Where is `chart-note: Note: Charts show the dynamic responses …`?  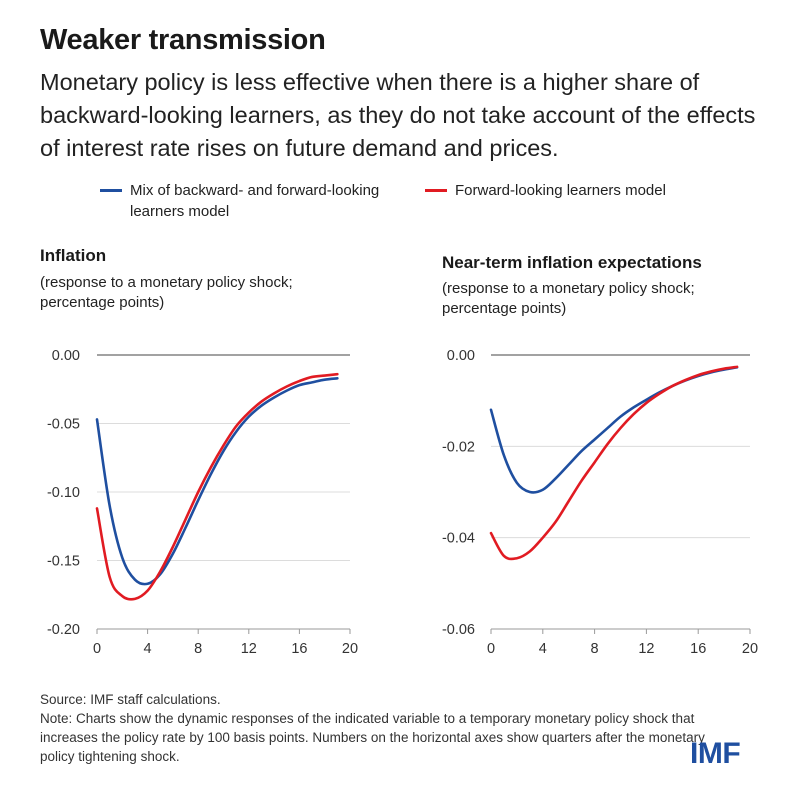 chart-note: Note: Charts show the dynamic responses … is located at coordinates (372, 737).